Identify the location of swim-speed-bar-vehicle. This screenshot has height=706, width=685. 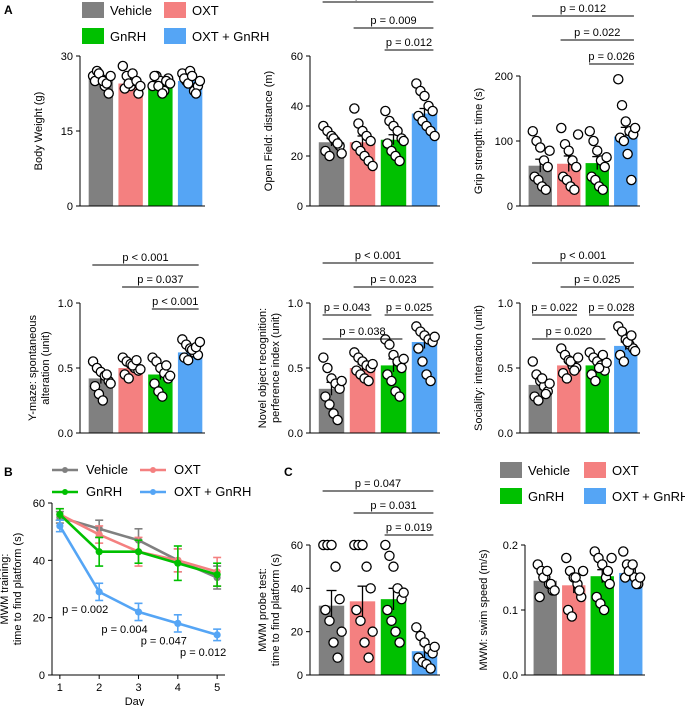
(545, 627).